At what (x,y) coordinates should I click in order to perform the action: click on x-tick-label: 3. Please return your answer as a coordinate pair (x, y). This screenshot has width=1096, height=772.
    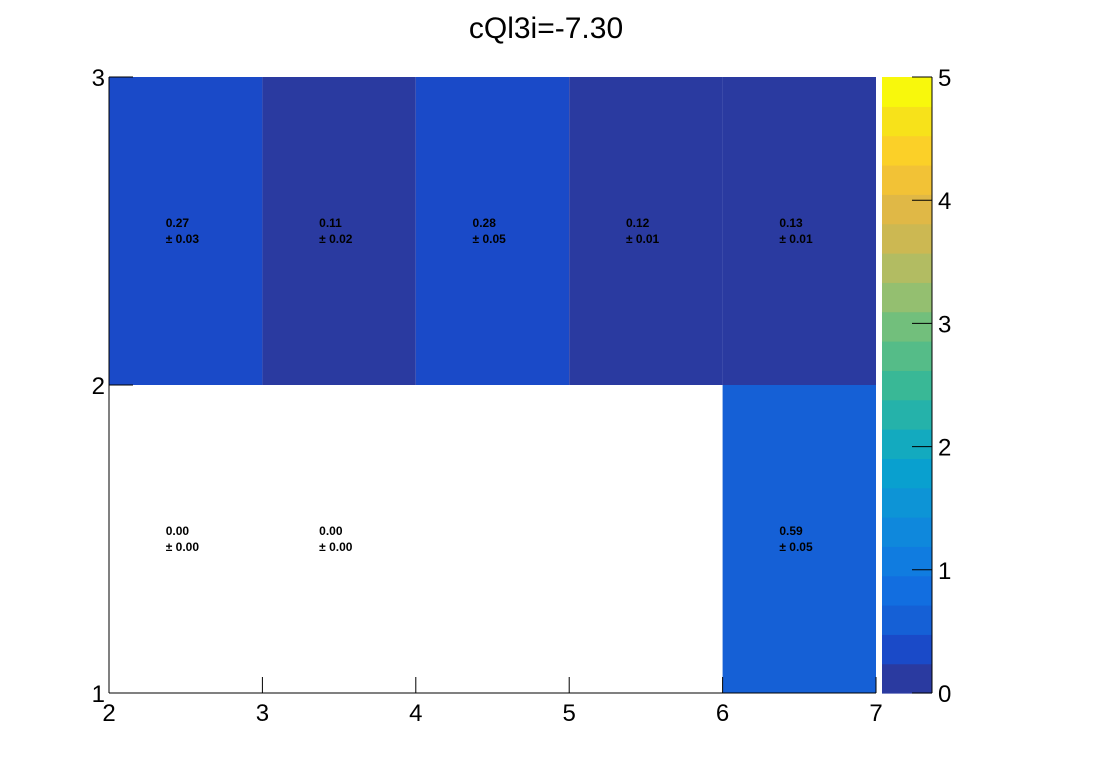
    Looking at the image, I should click on (262, 713).